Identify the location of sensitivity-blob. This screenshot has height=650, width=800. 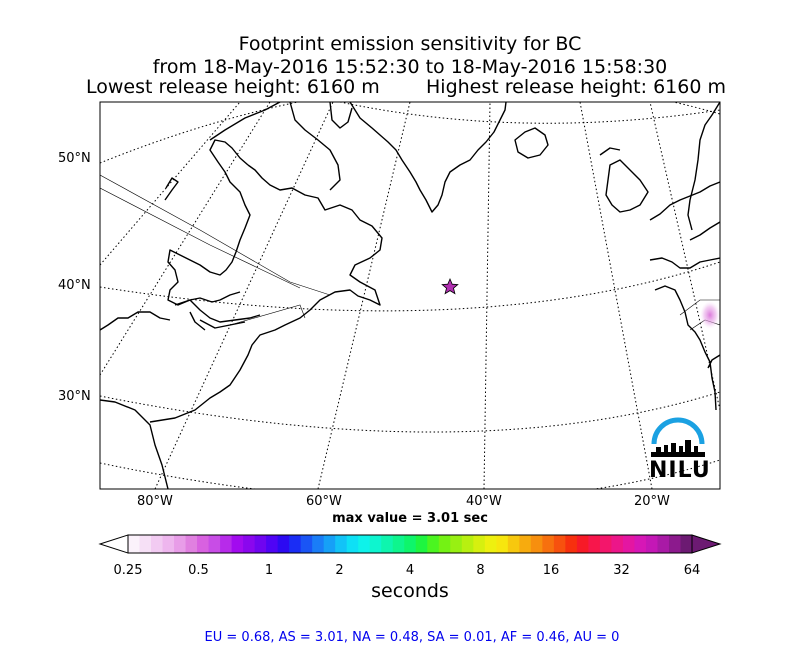
(710, 315).